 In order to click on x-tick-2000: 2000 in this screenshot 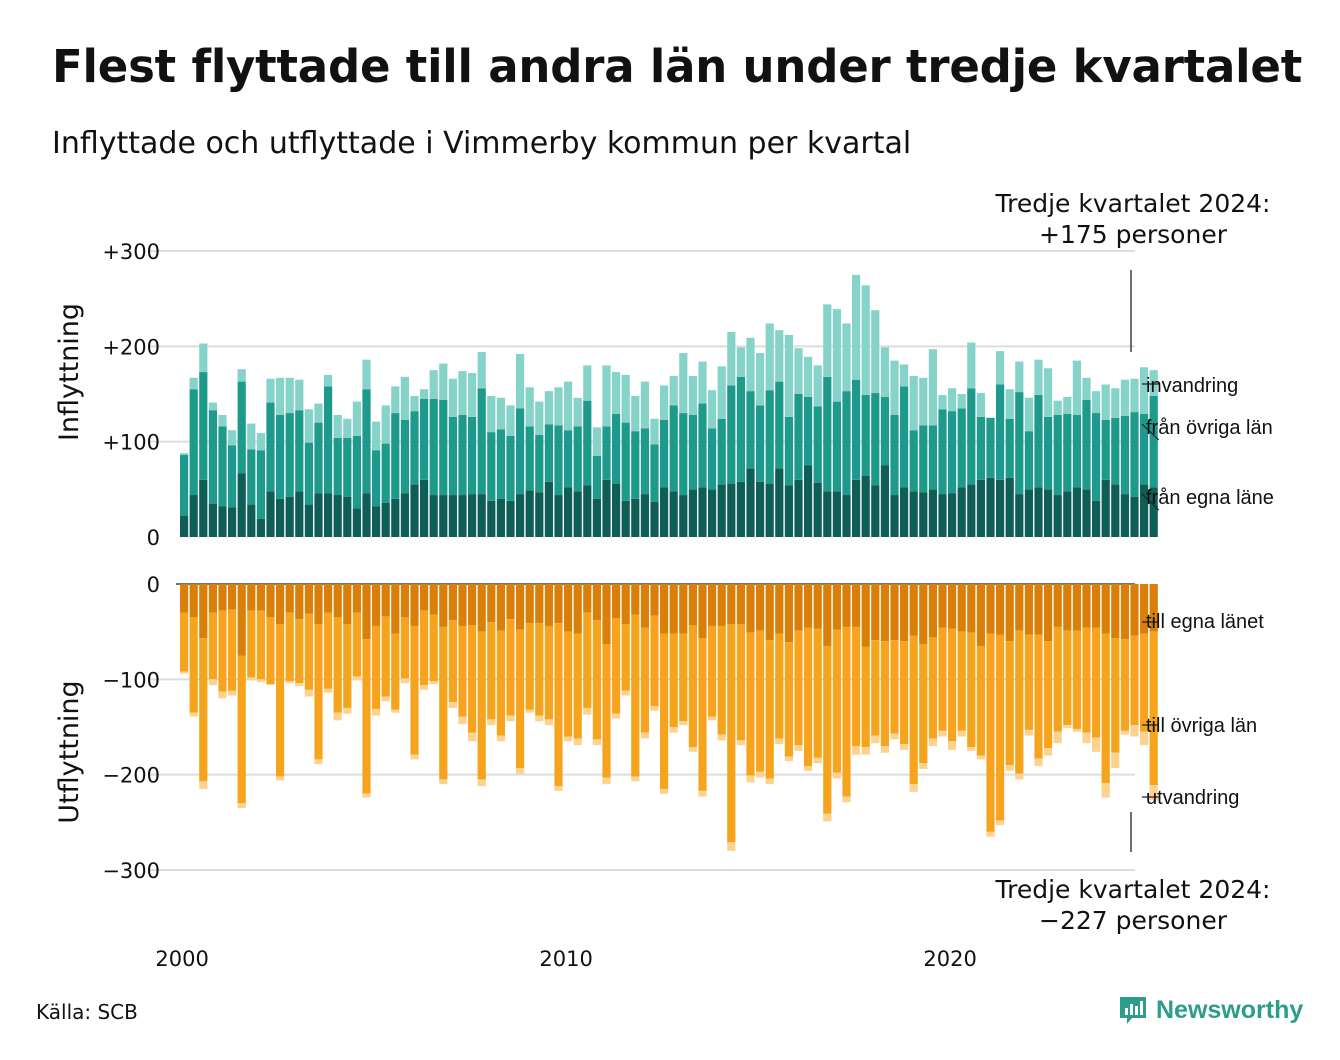, I will do `click(181, 959)`.